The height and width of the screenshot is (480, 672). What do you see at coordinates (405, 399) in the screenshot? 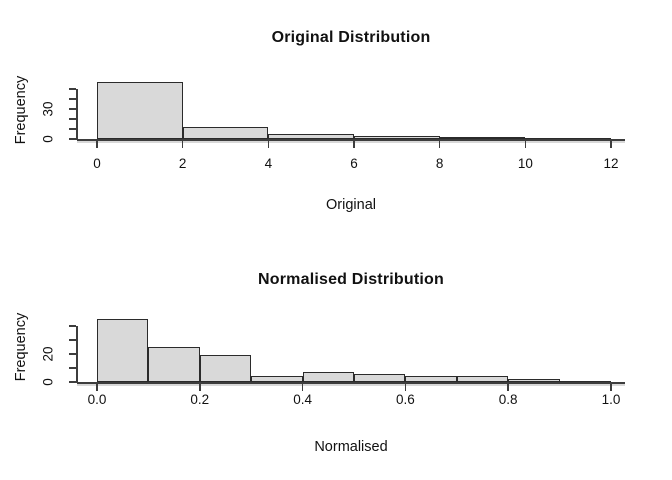
I see `x-tick-label: 0.6` at bounding box center [405, 399].